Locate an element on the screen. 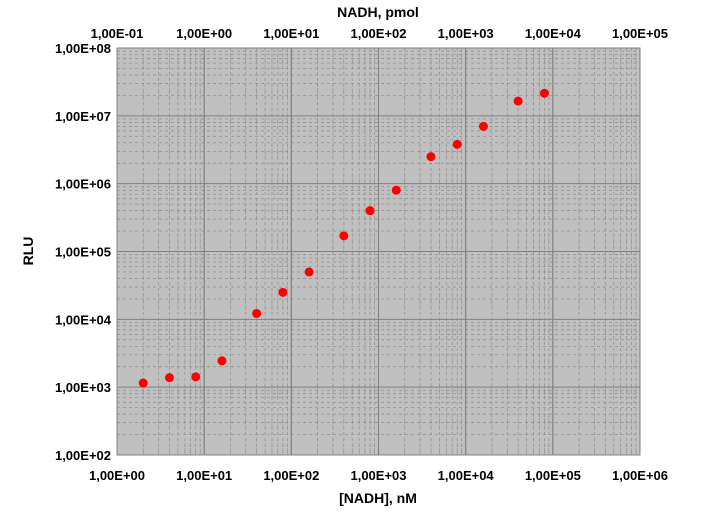  x2-tick-label: 1,00E-01 is located at coordinates (117, 33).